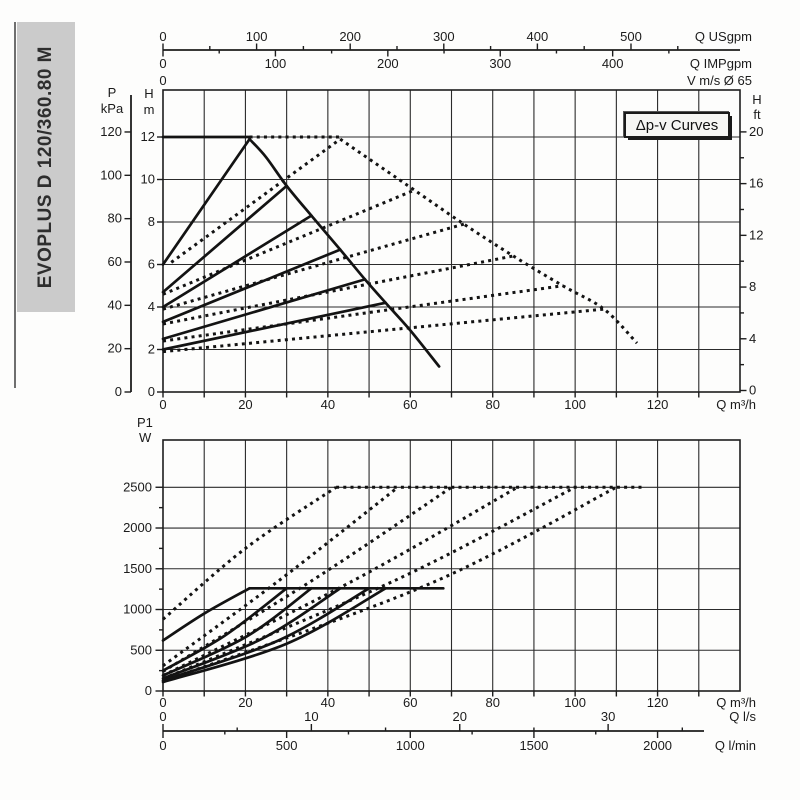 This screenshot has width=800, height=800. Describe the element at coordinates (410, 745) in the screenshot. I see `lmin-tick-label: 1000` at that location.